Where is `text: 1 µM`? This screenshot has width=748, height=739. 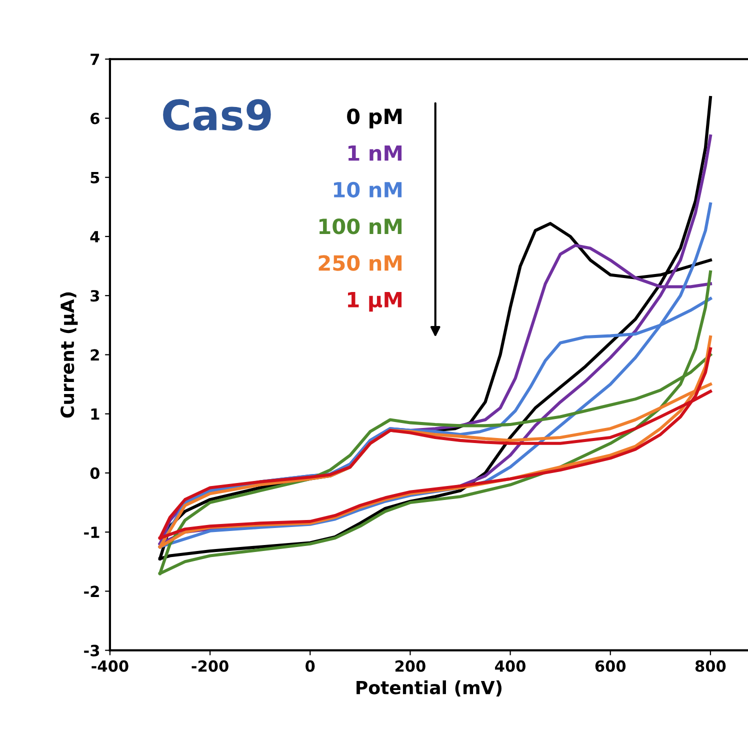 text: 1 µM is located at coordinates (375, 302).